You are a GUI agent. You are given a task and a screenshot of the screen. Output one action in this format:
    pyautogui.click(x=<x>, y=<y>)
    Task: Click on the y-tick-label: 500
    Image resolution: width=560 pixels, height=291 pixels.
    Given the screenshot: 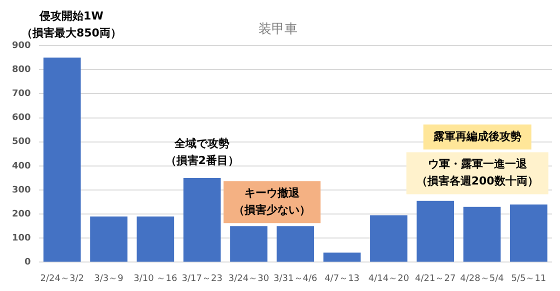 What is the action you would take?
    pyautogui.click(x=21, y=142)
    